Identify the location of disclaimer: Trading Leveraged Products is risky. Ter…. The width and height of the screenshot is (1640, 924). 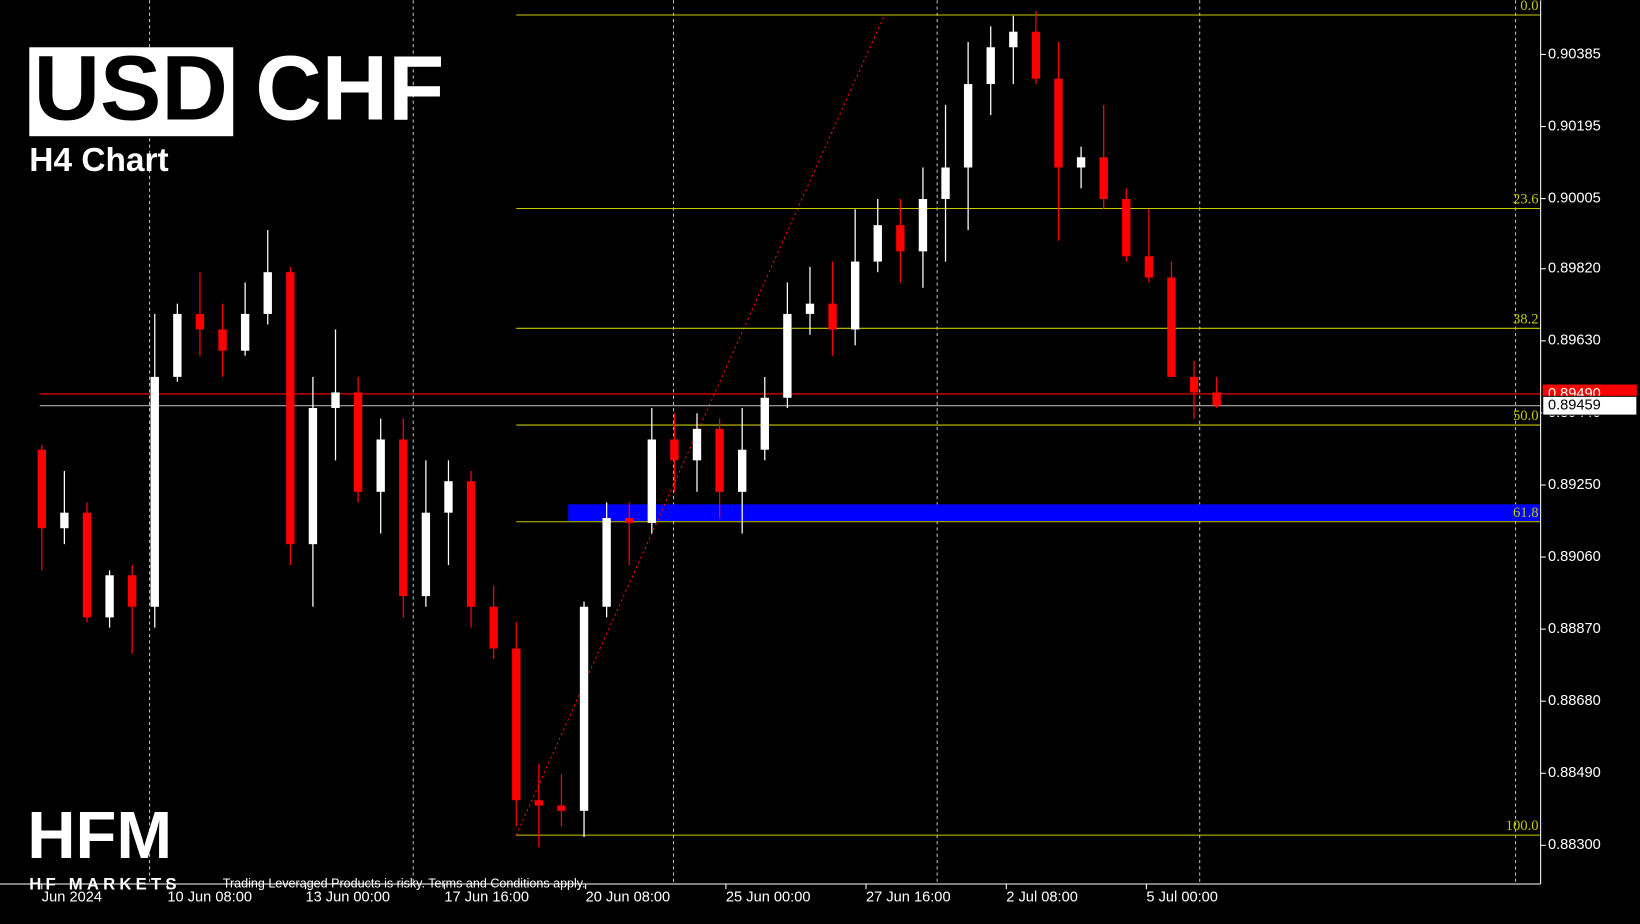
(404, 883).